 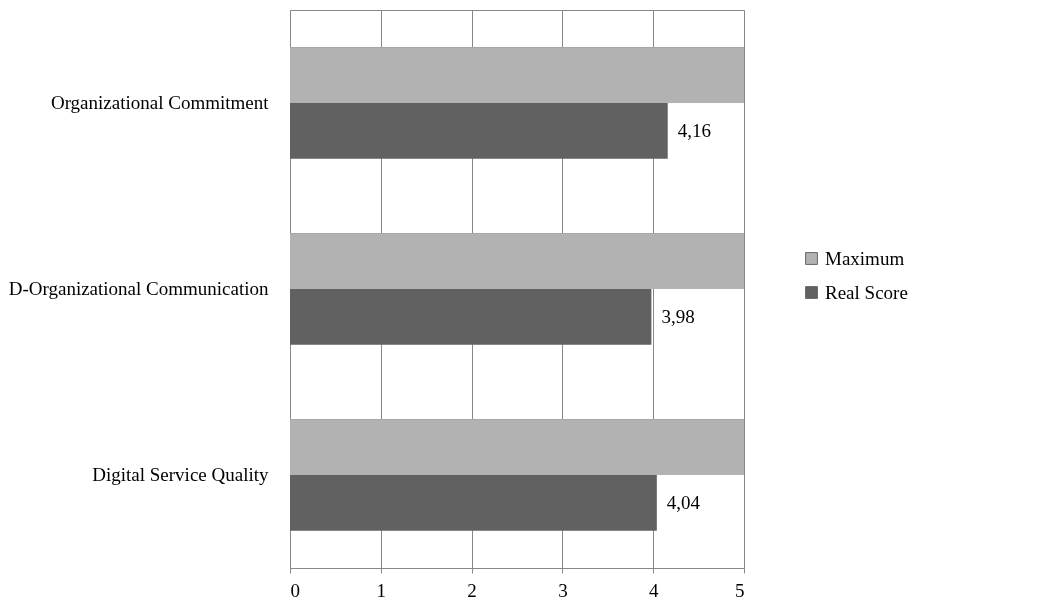 I want to click on y-tick-label: D-Organizational Communication, so click(x=138, y=288).